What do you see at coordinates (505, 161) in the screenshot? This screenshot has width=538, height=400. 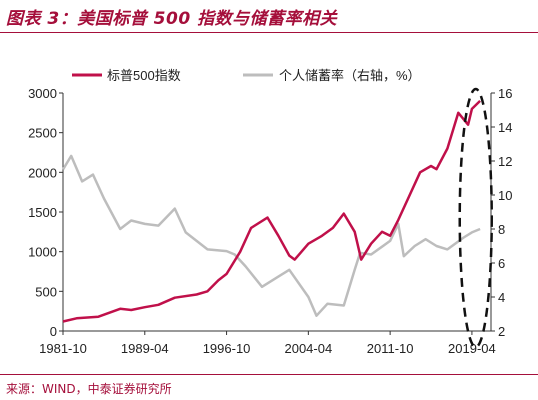 I see `y-right-tick-label: 12` at bounding box center [505, 161].